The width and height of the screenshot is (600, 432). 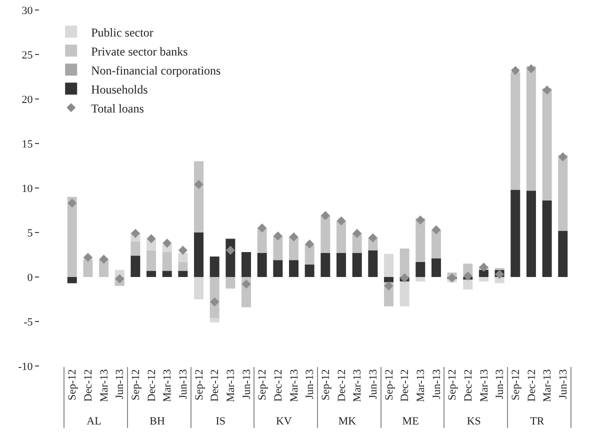 What do you see at coordinates (30, 233) in the screenshot?
I see `y-tick-label: 5` at bounding box center [30, 233].